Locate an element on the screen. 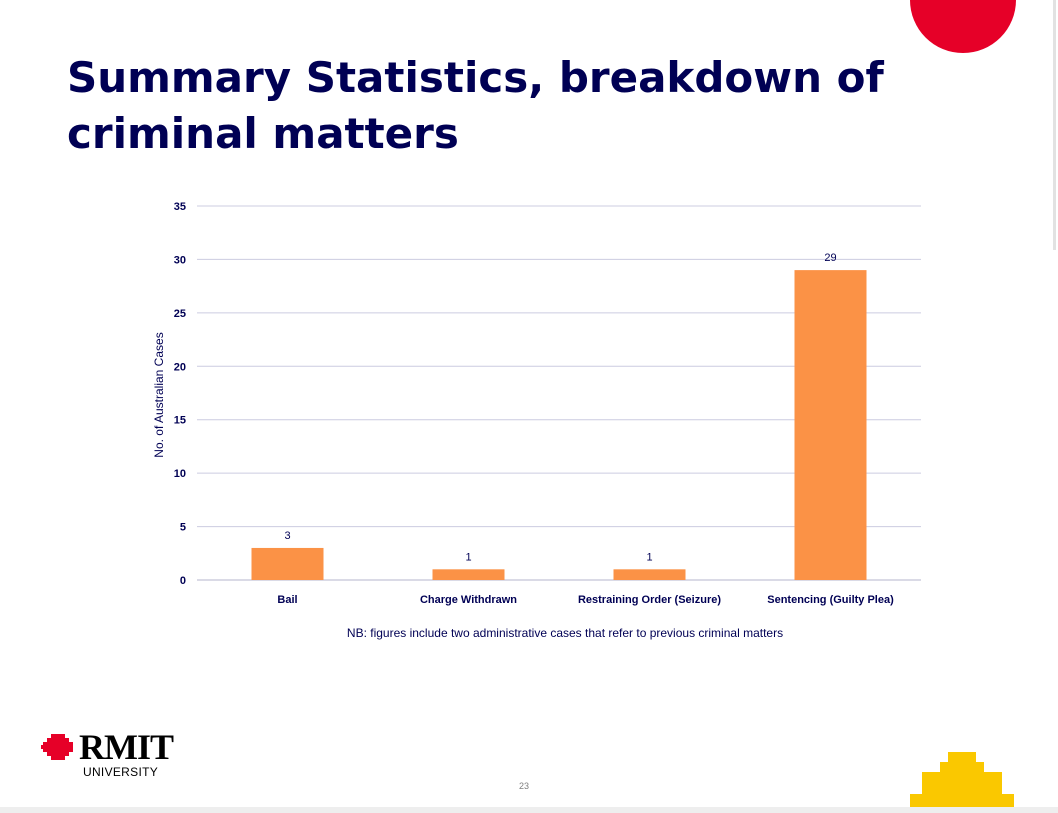  x-tick-label: Bail is located at coordinates (287, 600).